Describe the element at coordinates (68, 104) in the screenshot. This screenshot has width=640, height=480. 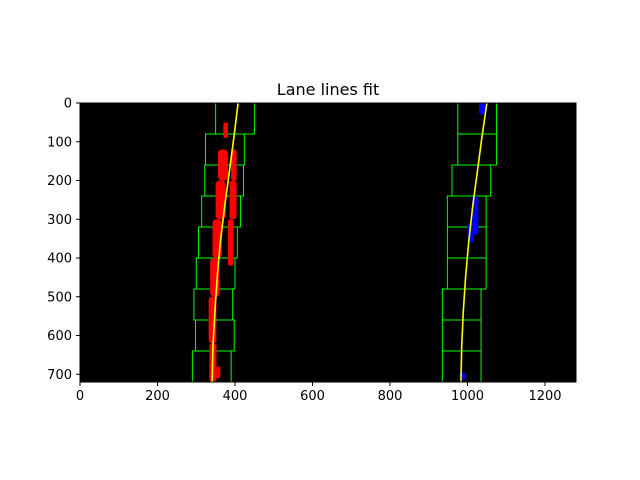
I see `y-tick-label-0: 0` at that location.